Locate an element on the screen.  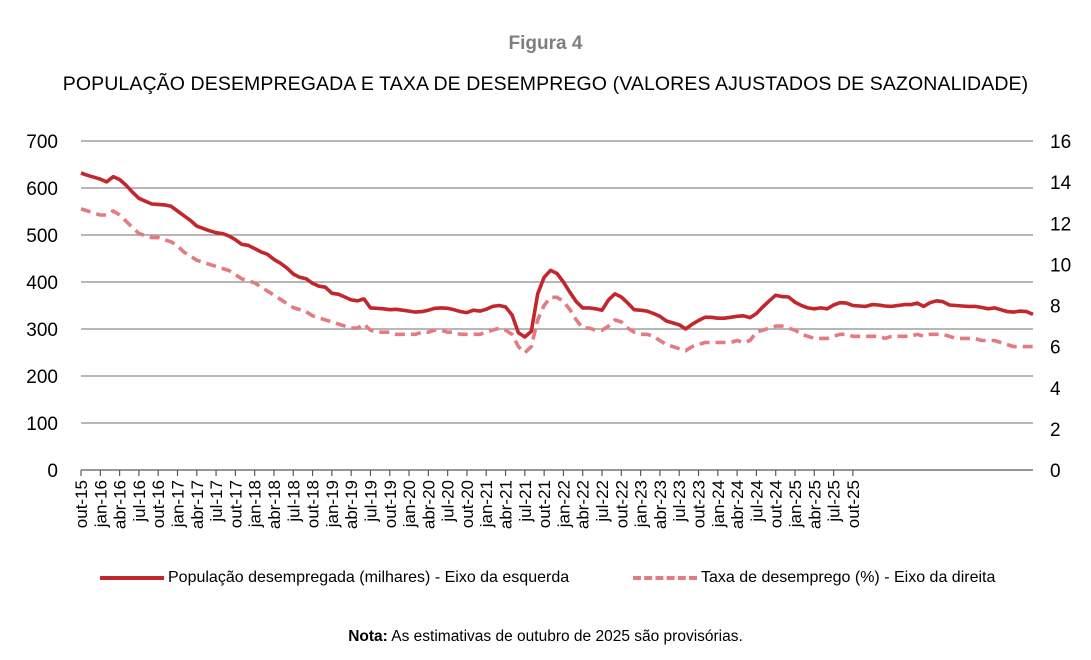
y-right-tick-label: 12 is located at coordinates (1060, 224).